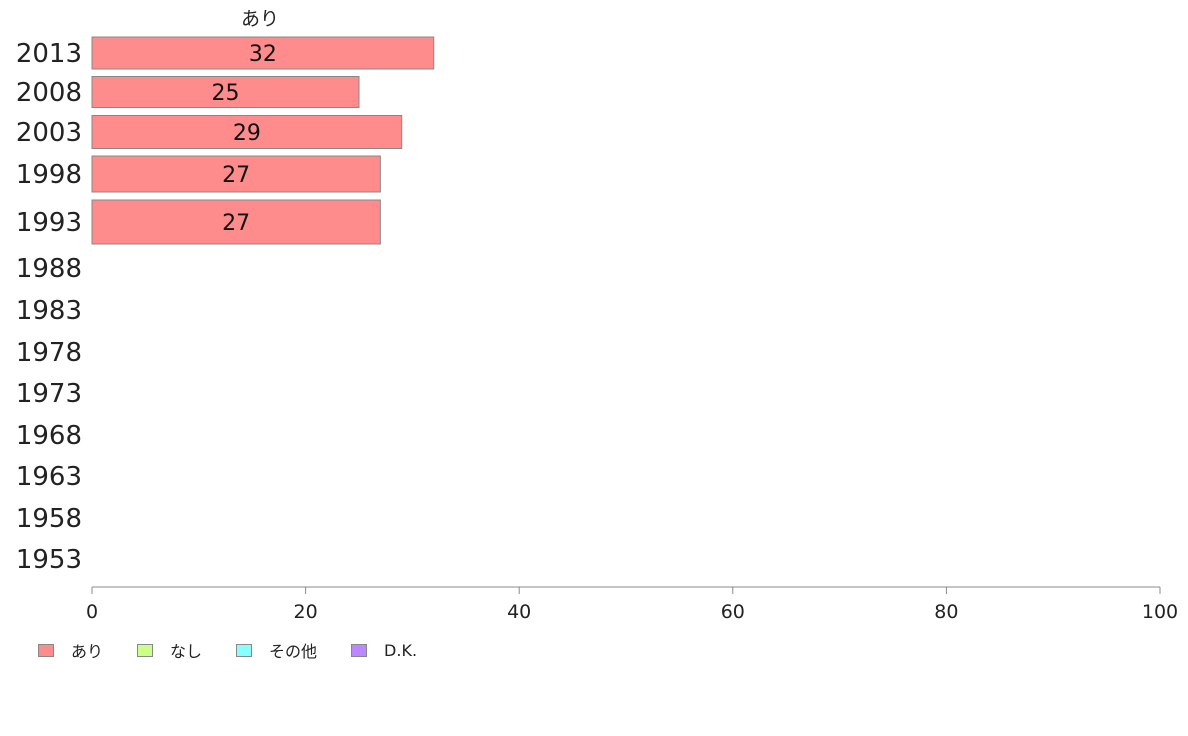  I want to click on bar-value-label: 32, so click(263, 54).